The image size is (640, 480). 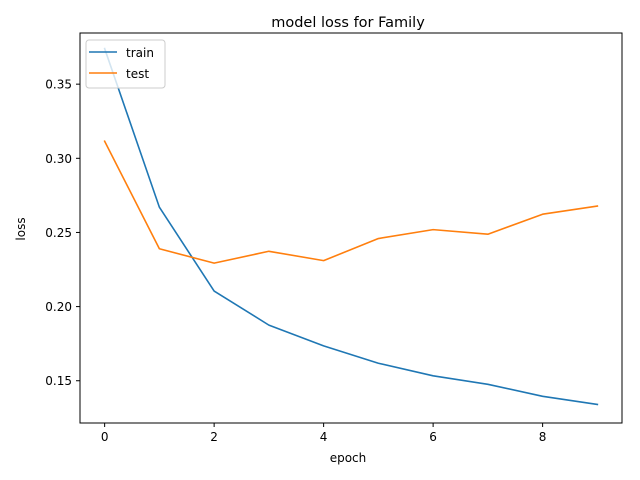 I want to click on y-axis-ticks: 0.15 0.20 0.25 0.30 0.35, so click(x=62, y=233).